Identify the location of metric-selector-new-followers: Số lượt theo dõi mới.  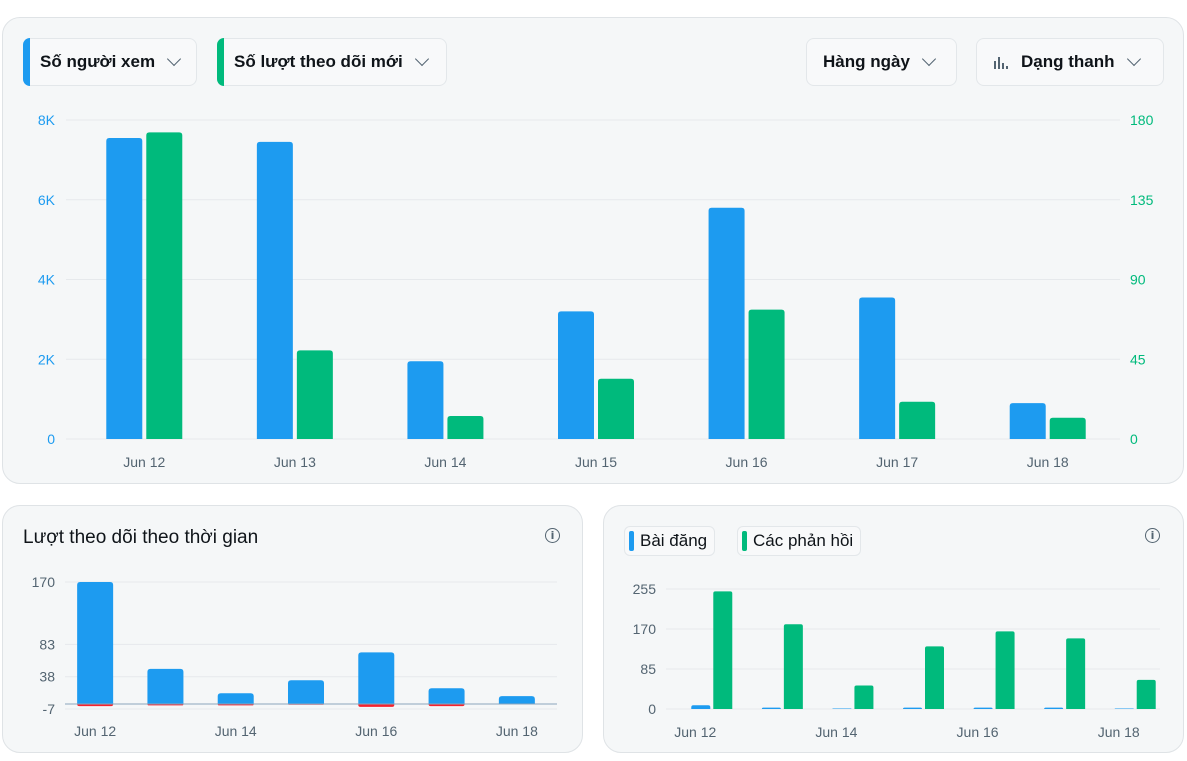
(332, 62).